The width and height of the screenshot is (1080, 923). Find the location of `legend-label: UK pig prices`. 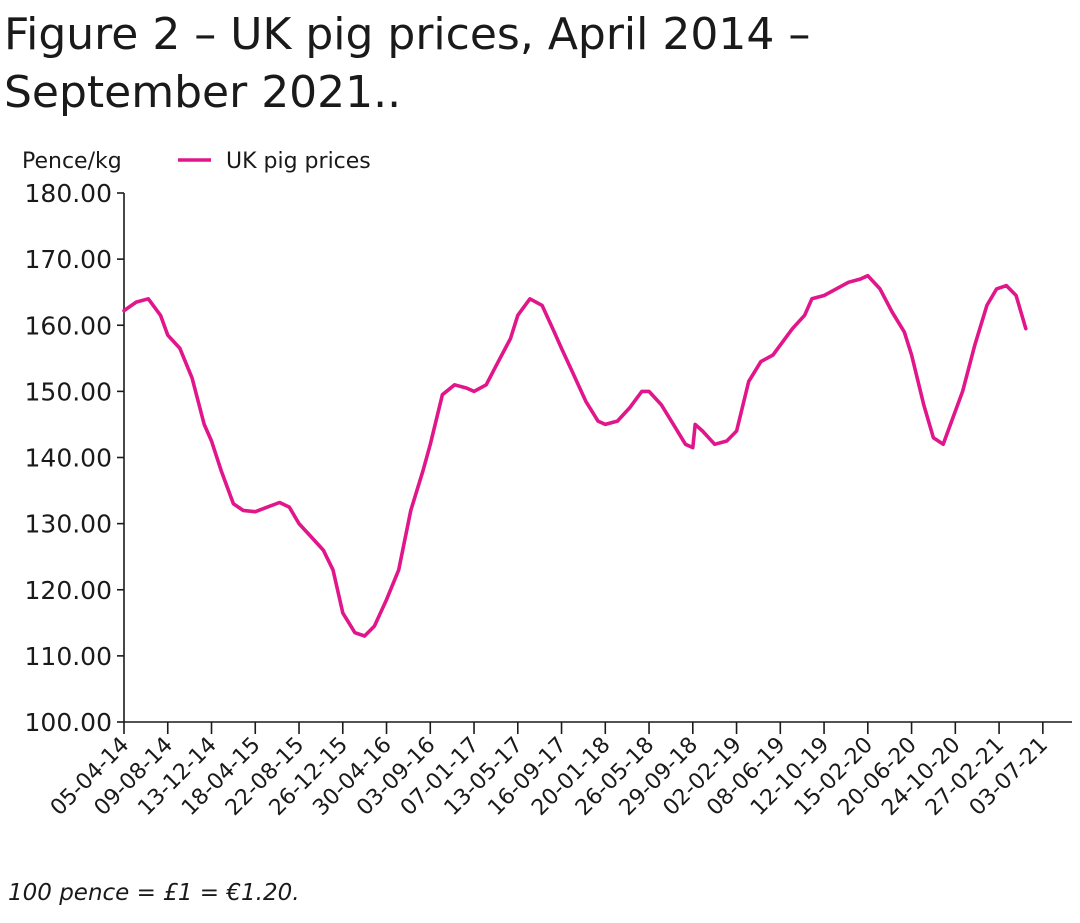

legend-label: UK pig prices is located at coordinates (298, 161).